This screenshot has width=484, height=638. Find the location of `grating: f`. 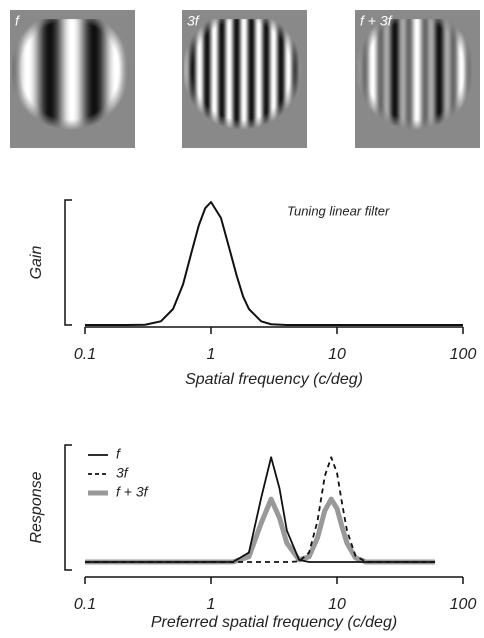

grating: f is located at coordinates (72, 79).